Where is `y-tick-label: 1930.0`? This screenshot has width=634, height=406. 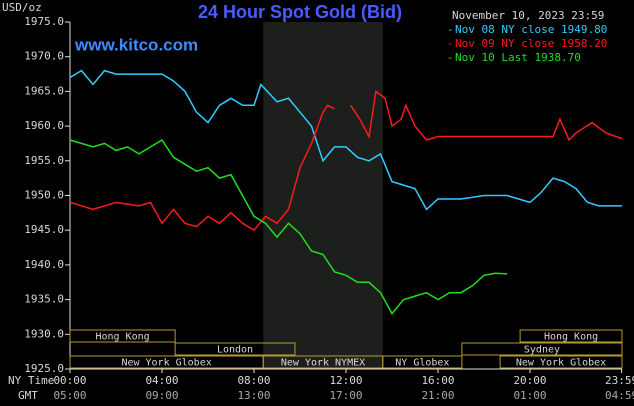
y-tick-label: 1930.0 is located at coordinates (44, 333).